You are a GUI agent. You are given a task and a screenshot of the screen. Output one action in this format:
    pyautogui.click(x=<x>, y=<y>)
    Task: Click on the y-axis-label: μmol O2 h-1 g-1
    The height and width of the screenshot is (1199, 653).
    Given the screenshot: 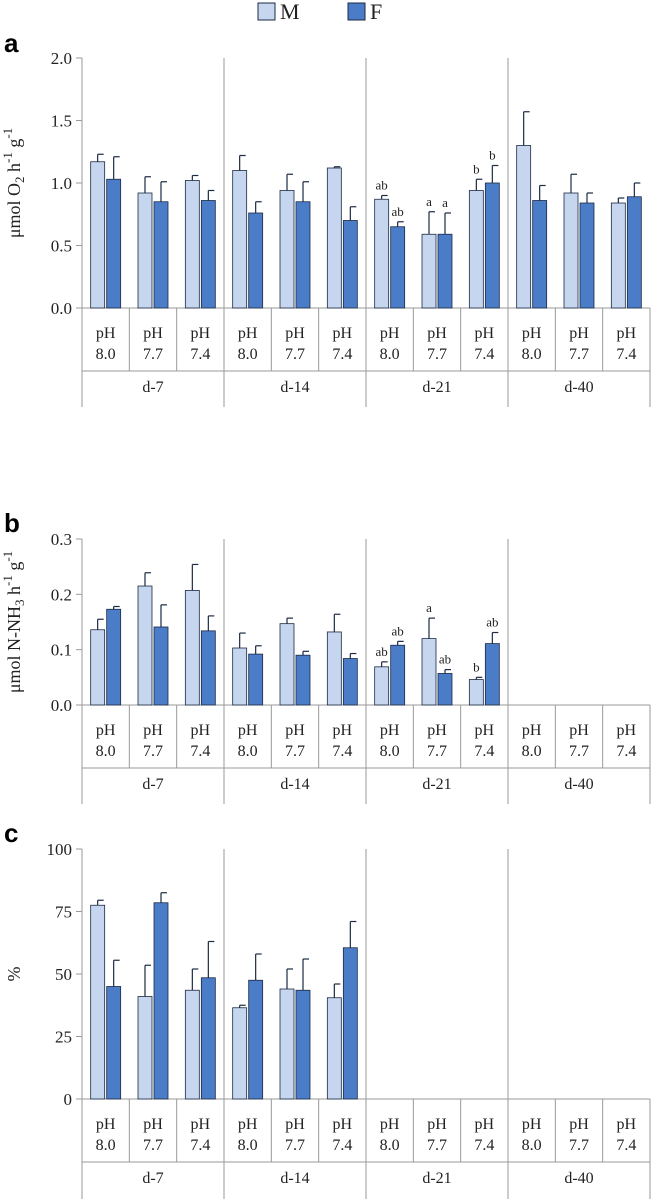 What is the action you would take?
    pyautogui.click(x=13, y=183)
    